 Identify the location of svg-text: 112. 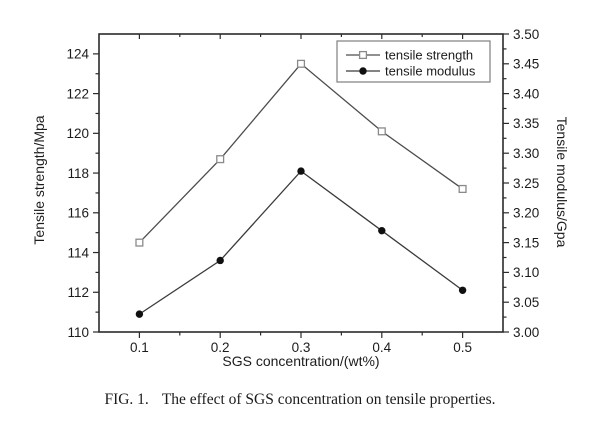
(78, 292).